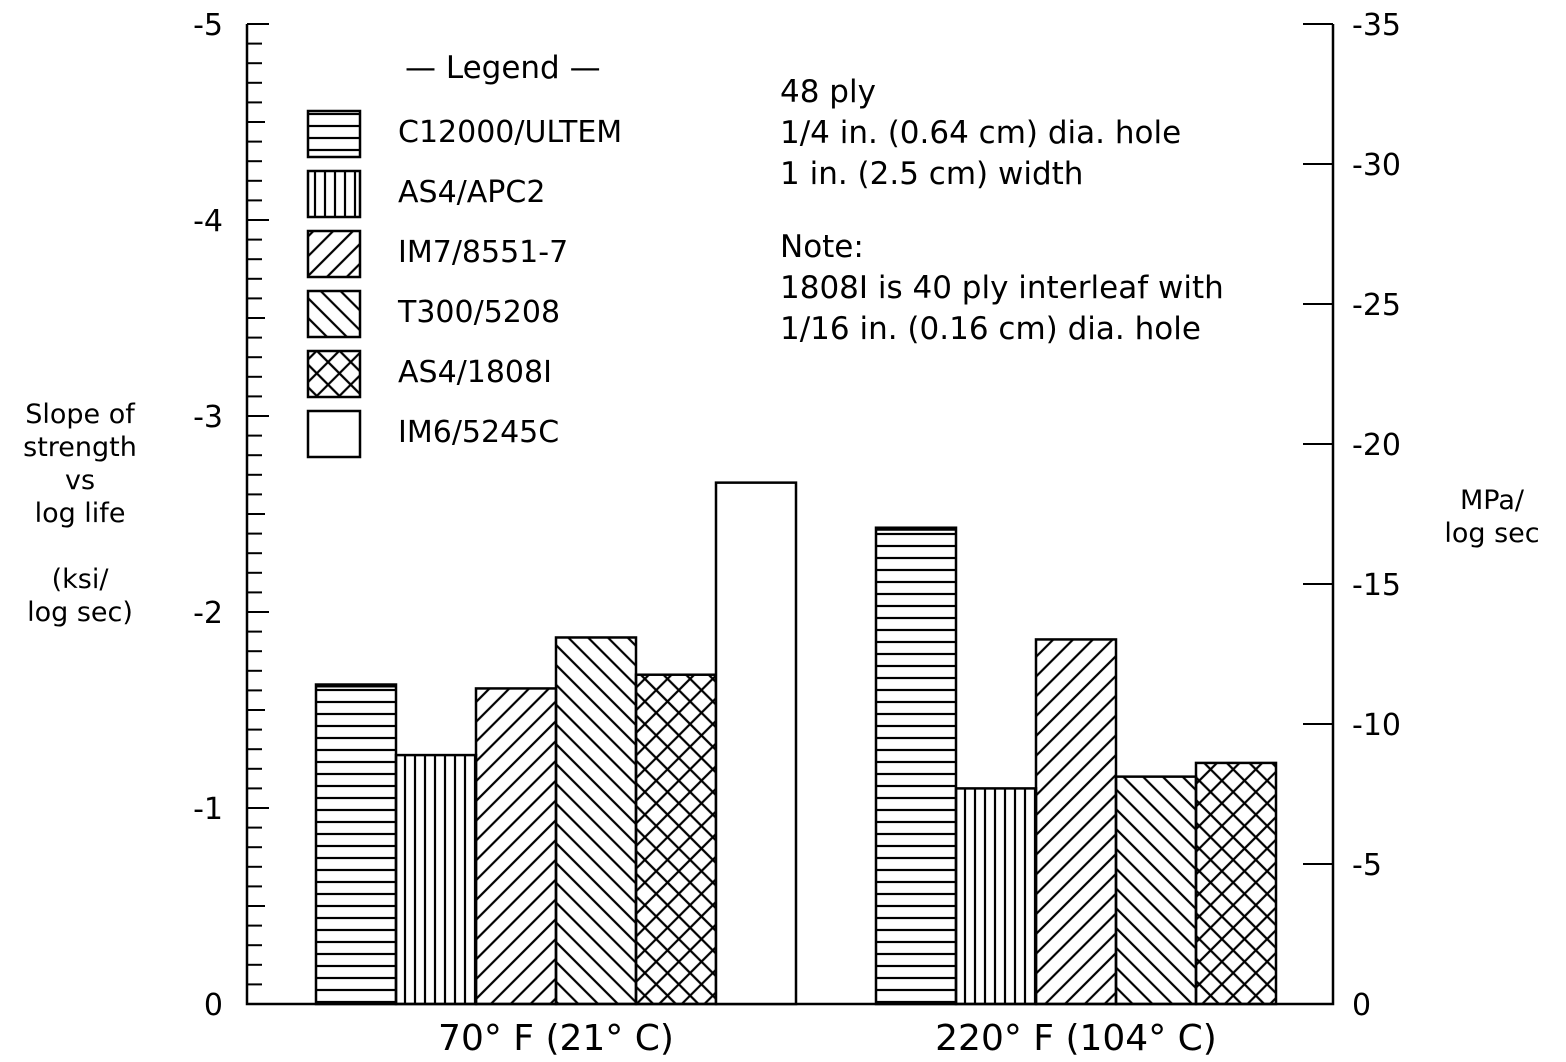 The image size is (1566, 1062). Describe the element at coordinates (472, 192) in the screenshot. I see `legend-label: AS4/APC2` at that location.